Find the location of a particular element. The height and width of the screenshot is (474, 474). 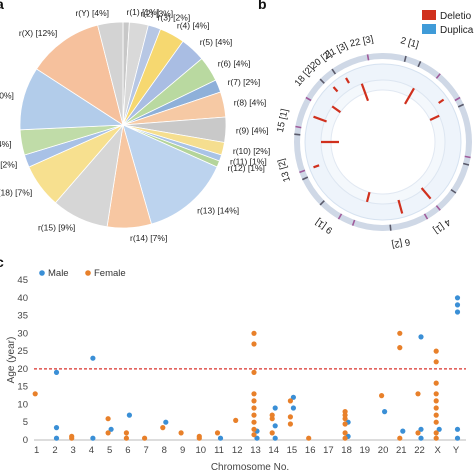

legend-label: Duplica is located at coordinates (457, 30).